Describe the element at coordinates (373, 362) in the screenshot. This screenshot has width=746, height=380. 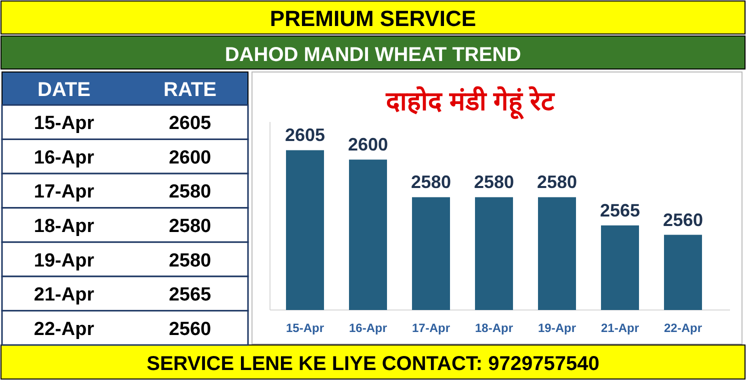
I see `footer-banner: SERVICE LENE KE LIYE CONTACT: 9729757540` at that location.